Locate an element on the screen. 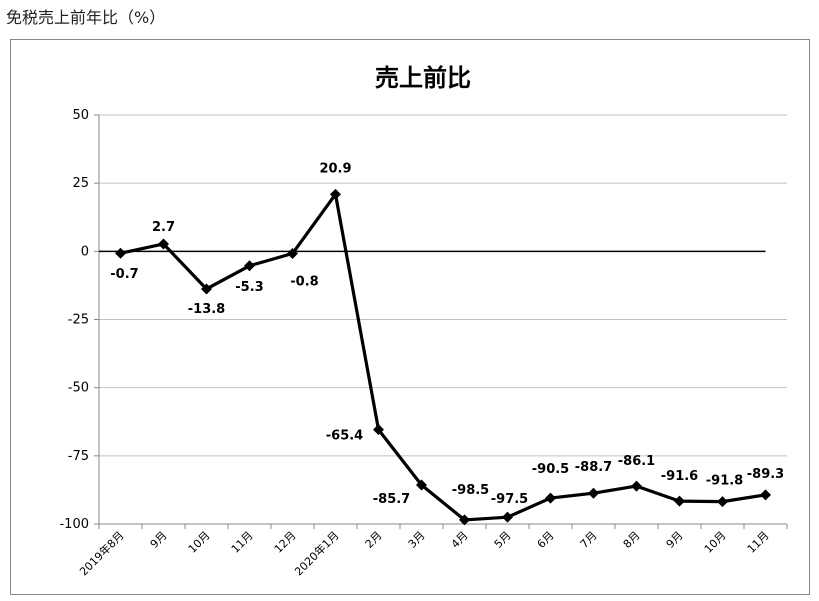  data-label: -86.1 is located at coordinates (636, 461).